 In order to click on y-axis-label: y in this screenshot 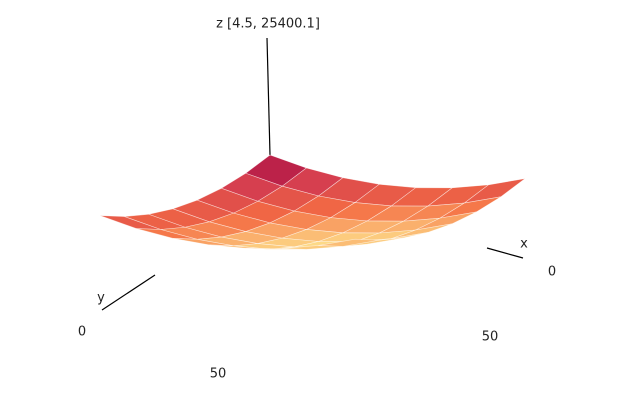, I will do `click(101, 298)`.